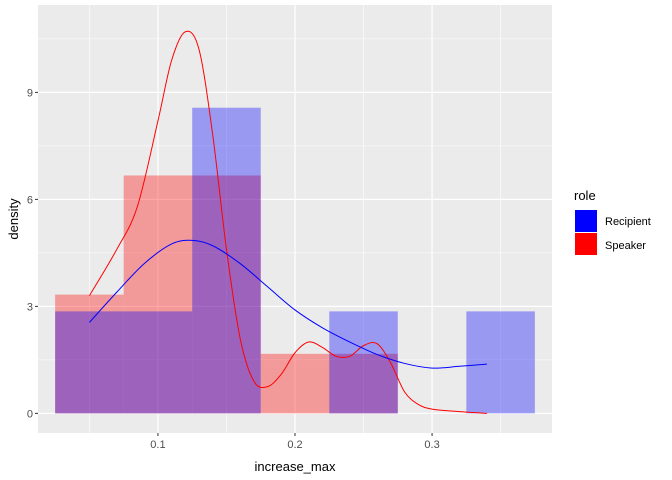 This screenshot has height=480, width=672. I want to click on x-tick-label: 0.1, so click(157, 445).